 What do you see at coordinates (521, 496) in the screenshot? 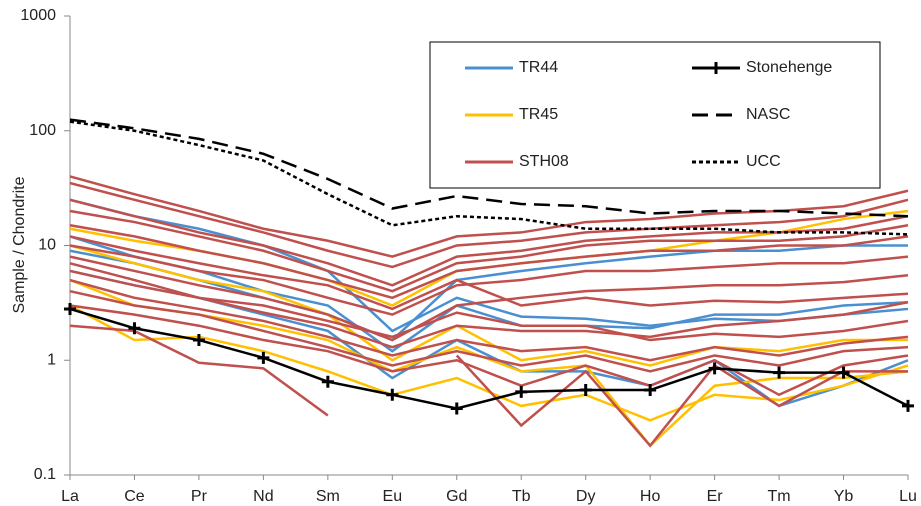
I see `x-tick-label: Tb` at bounding box center [521, 496].